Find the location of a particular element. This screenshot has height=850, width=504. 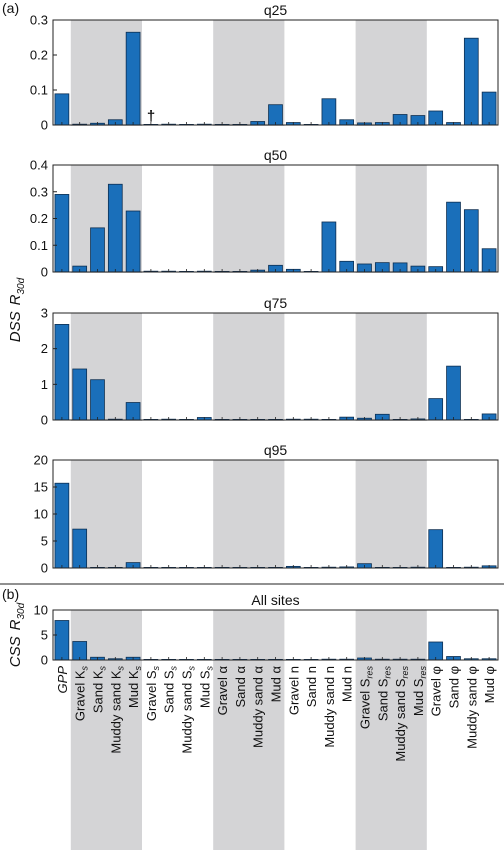

x-category-label-16: Mud n is located at coordinates (347, 684).